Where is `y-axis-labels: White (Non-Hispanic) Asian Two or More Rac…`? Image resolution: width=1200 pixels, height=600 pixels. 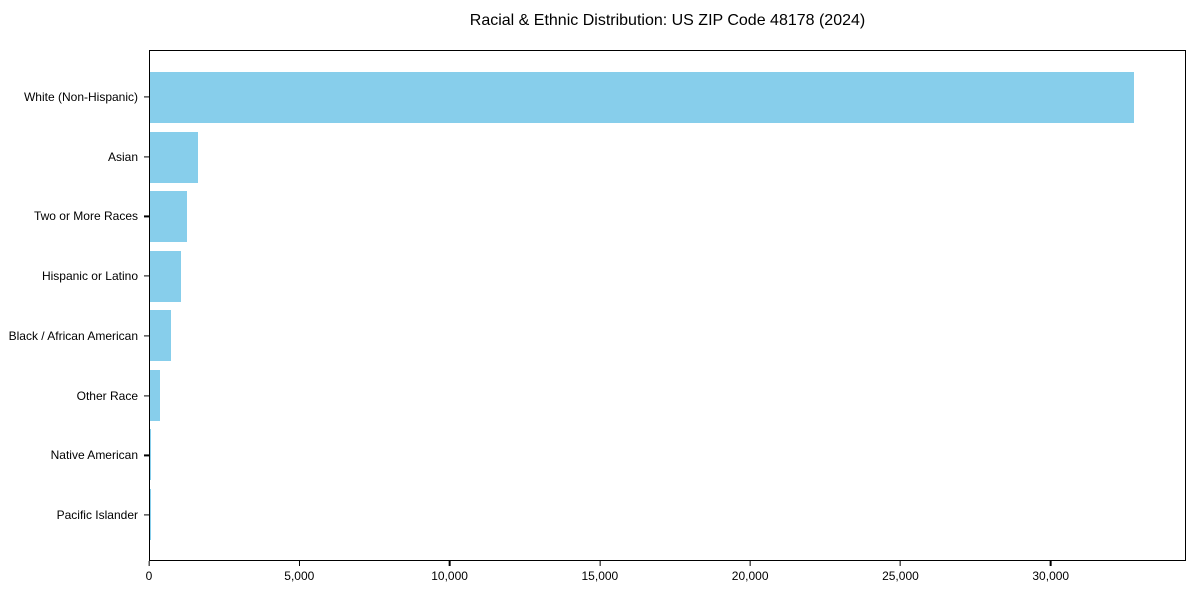
y-axis-labels: White (Non-Hispanic) Asian Two or More Rac… is located at coordinates (74, 305).